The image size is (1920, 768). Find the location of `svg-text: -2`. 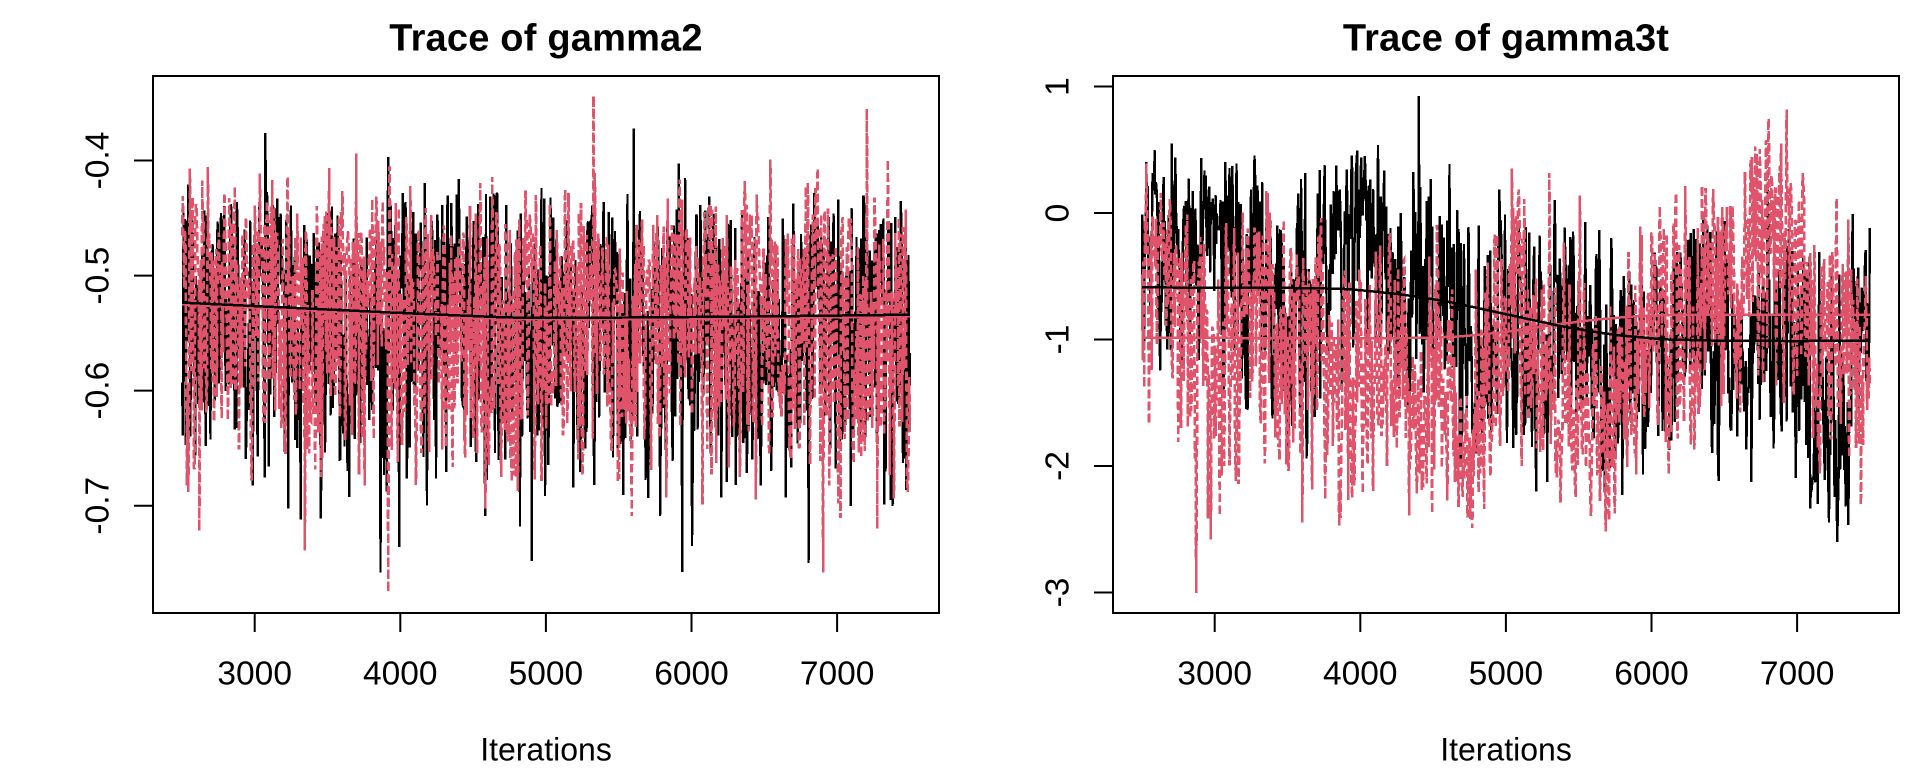

svg-text: -2 is located at coordinates (1057, 466).